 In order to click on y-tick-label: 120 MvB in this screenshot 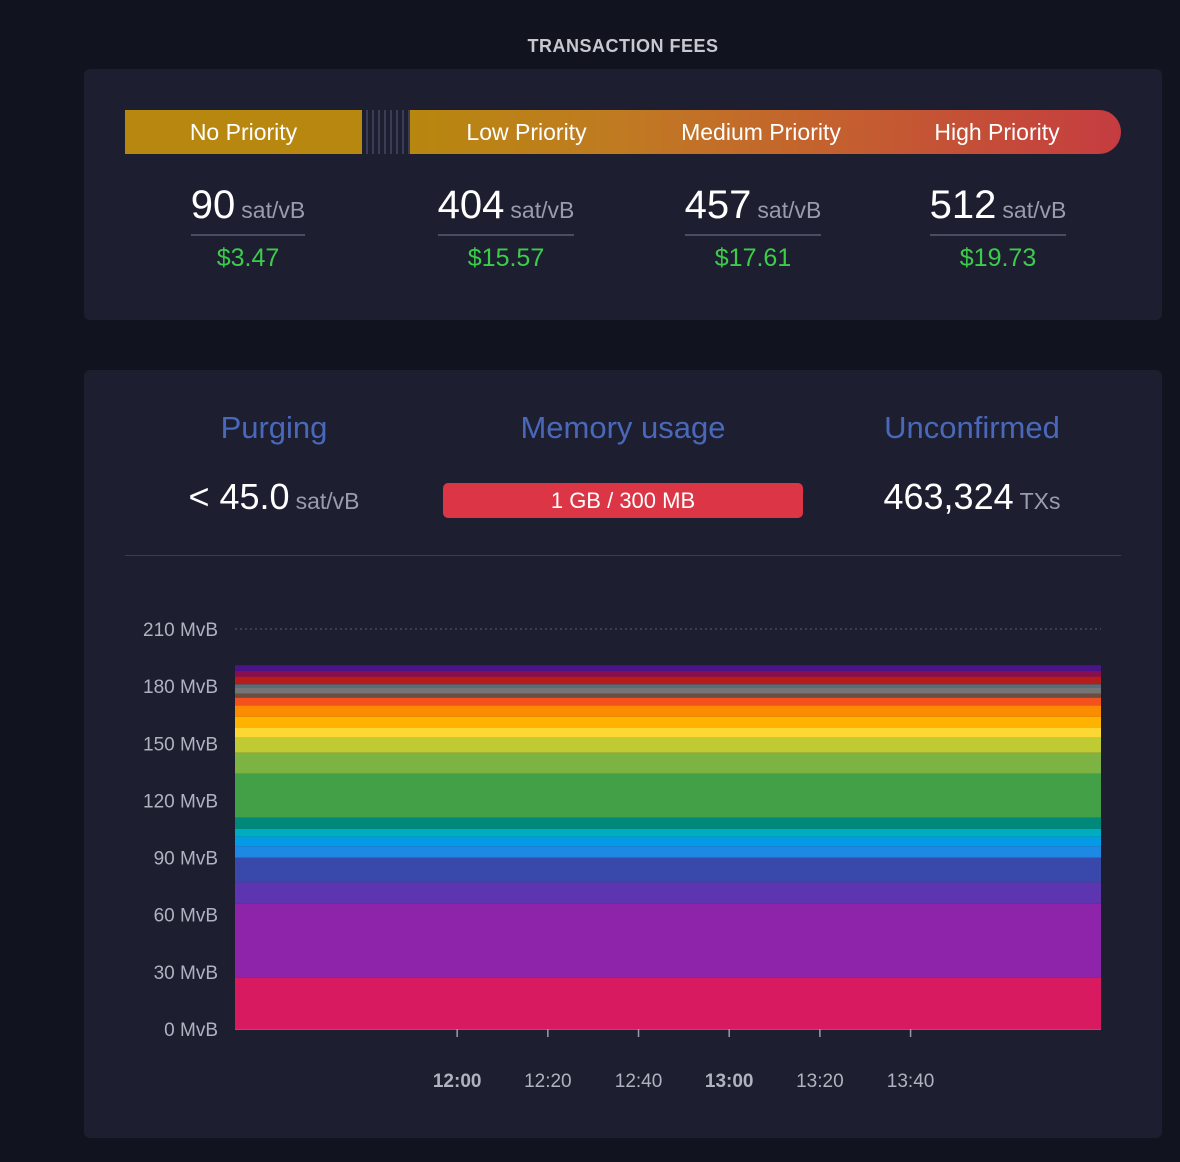, I will do `click(180, 801)`.